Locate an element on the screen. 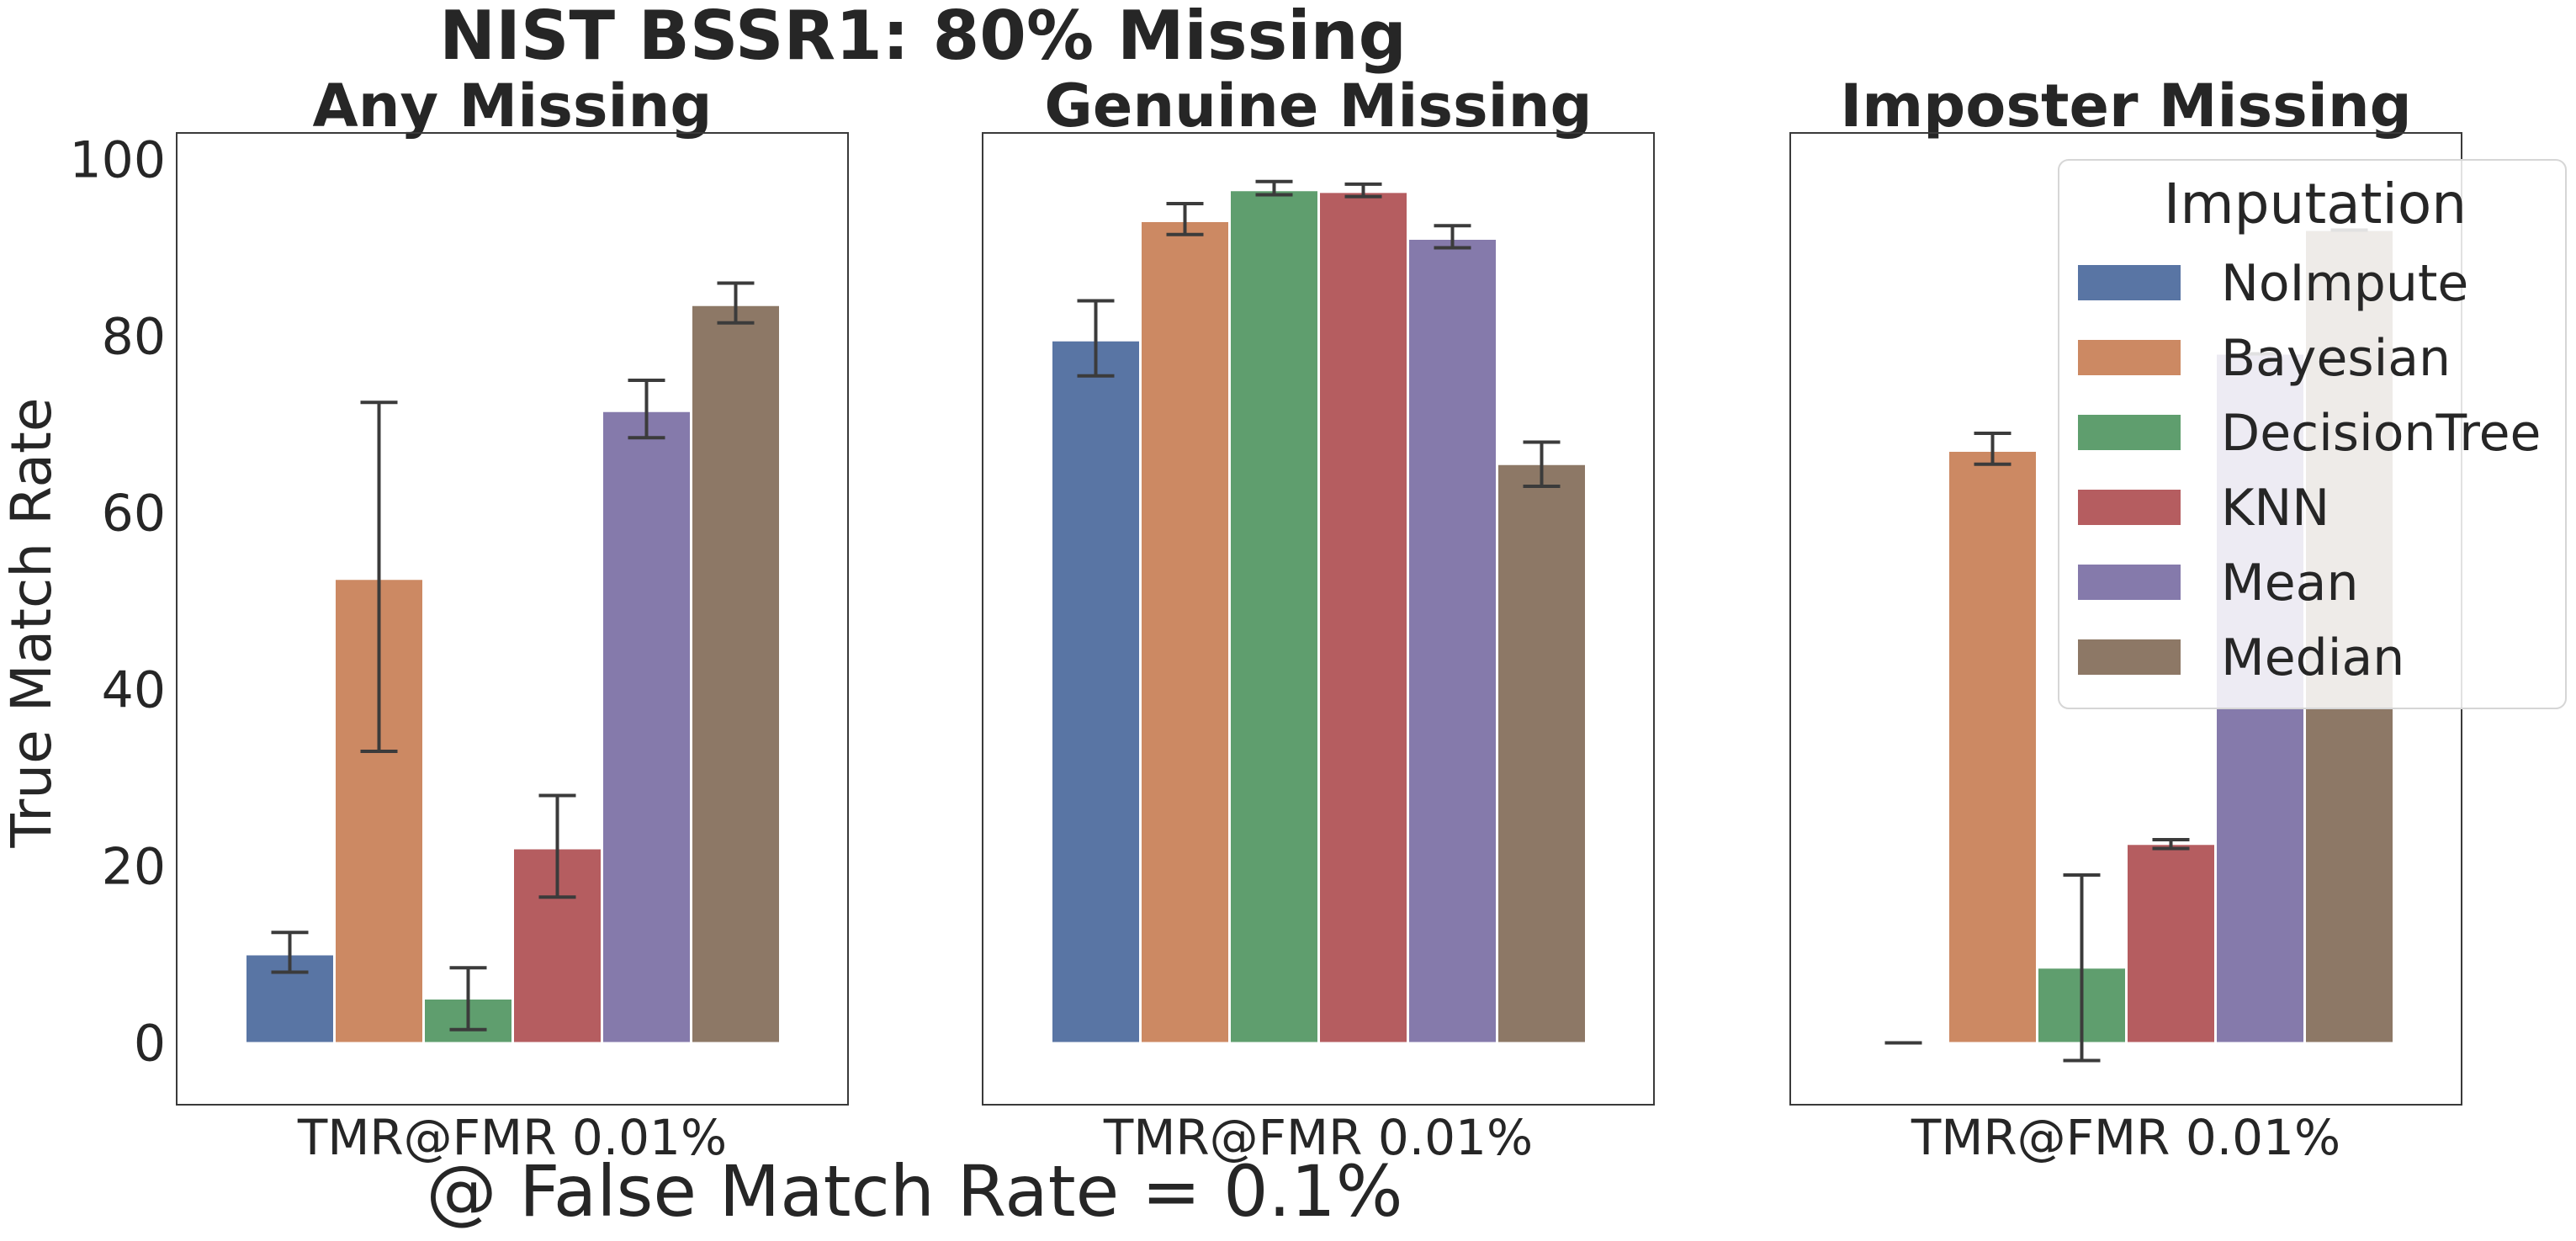 The width and height of the screenshot is (2576, 1241). y-tick-label: 80 is located at coordinates (134, 337).